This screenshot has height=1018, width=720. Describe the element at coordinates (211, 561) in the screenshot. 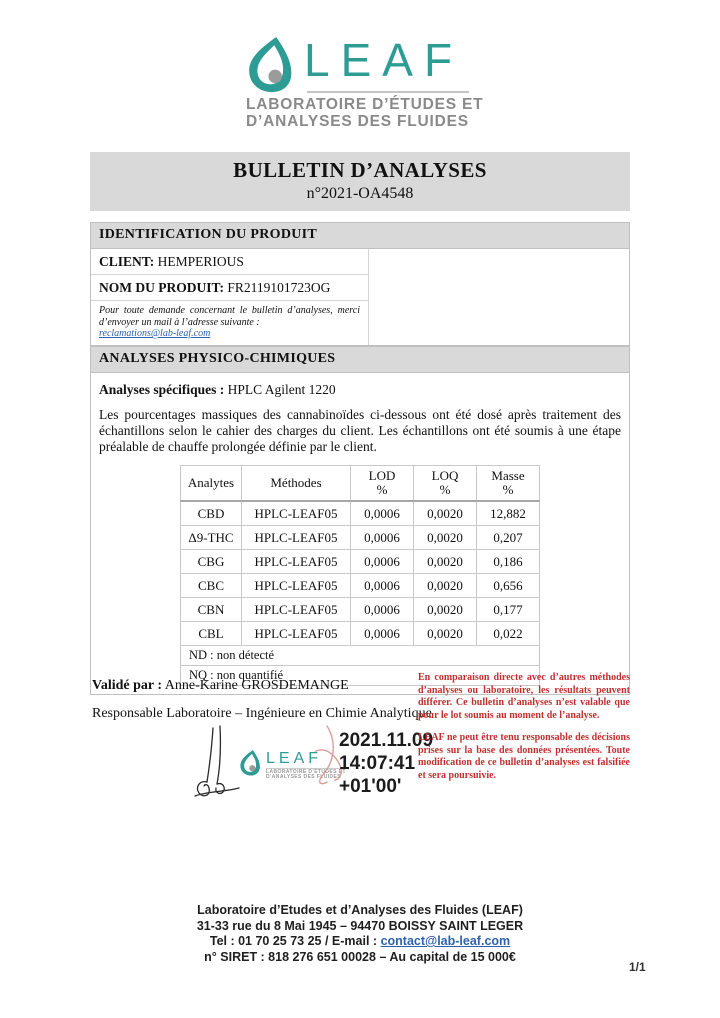

I see `cell-analyte: CBG` at that location.